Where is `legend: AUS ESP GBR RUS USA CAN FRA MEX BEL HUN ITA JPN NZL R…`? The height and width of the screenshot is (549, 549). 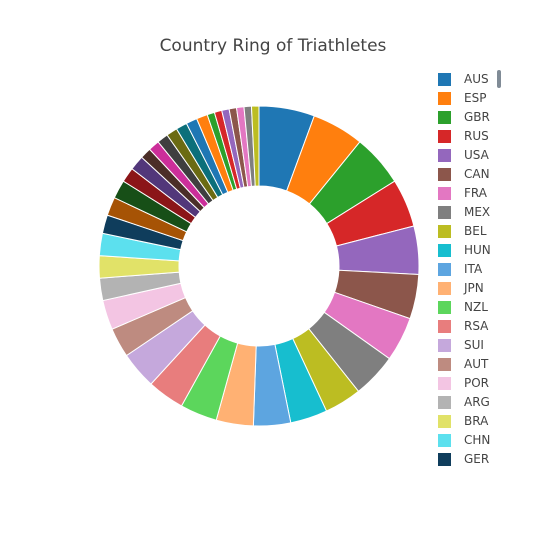
legend: AUS ESP GBR RUS USA CAN FRA MEX BEL HUN ITA JPN NZL R… is located at coordinates (469, 269).